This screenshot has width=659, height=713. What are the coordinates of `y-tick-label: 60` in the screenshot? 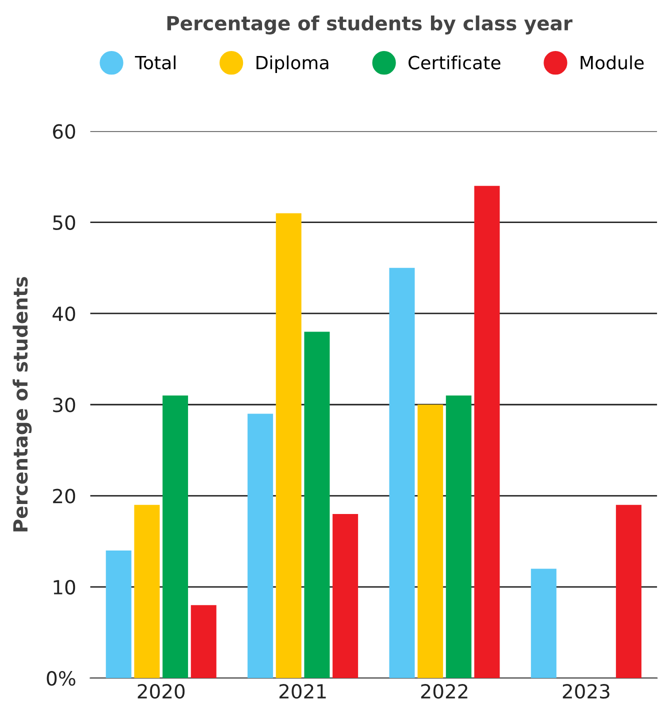 It's located at (64, 131).